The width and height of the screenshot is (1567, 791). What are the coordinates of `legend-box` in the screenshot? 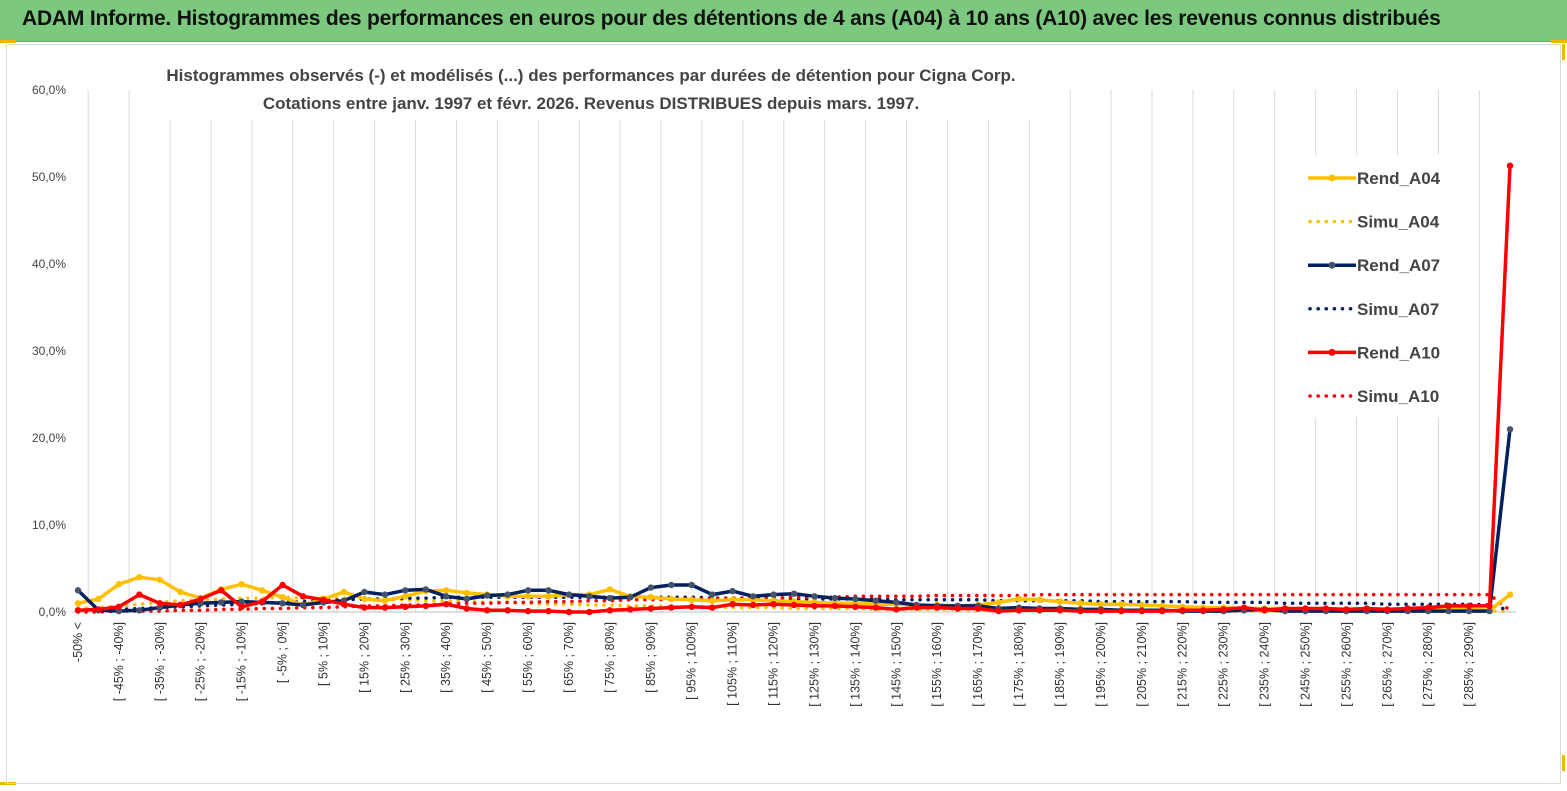 It's located at (1380, 286).